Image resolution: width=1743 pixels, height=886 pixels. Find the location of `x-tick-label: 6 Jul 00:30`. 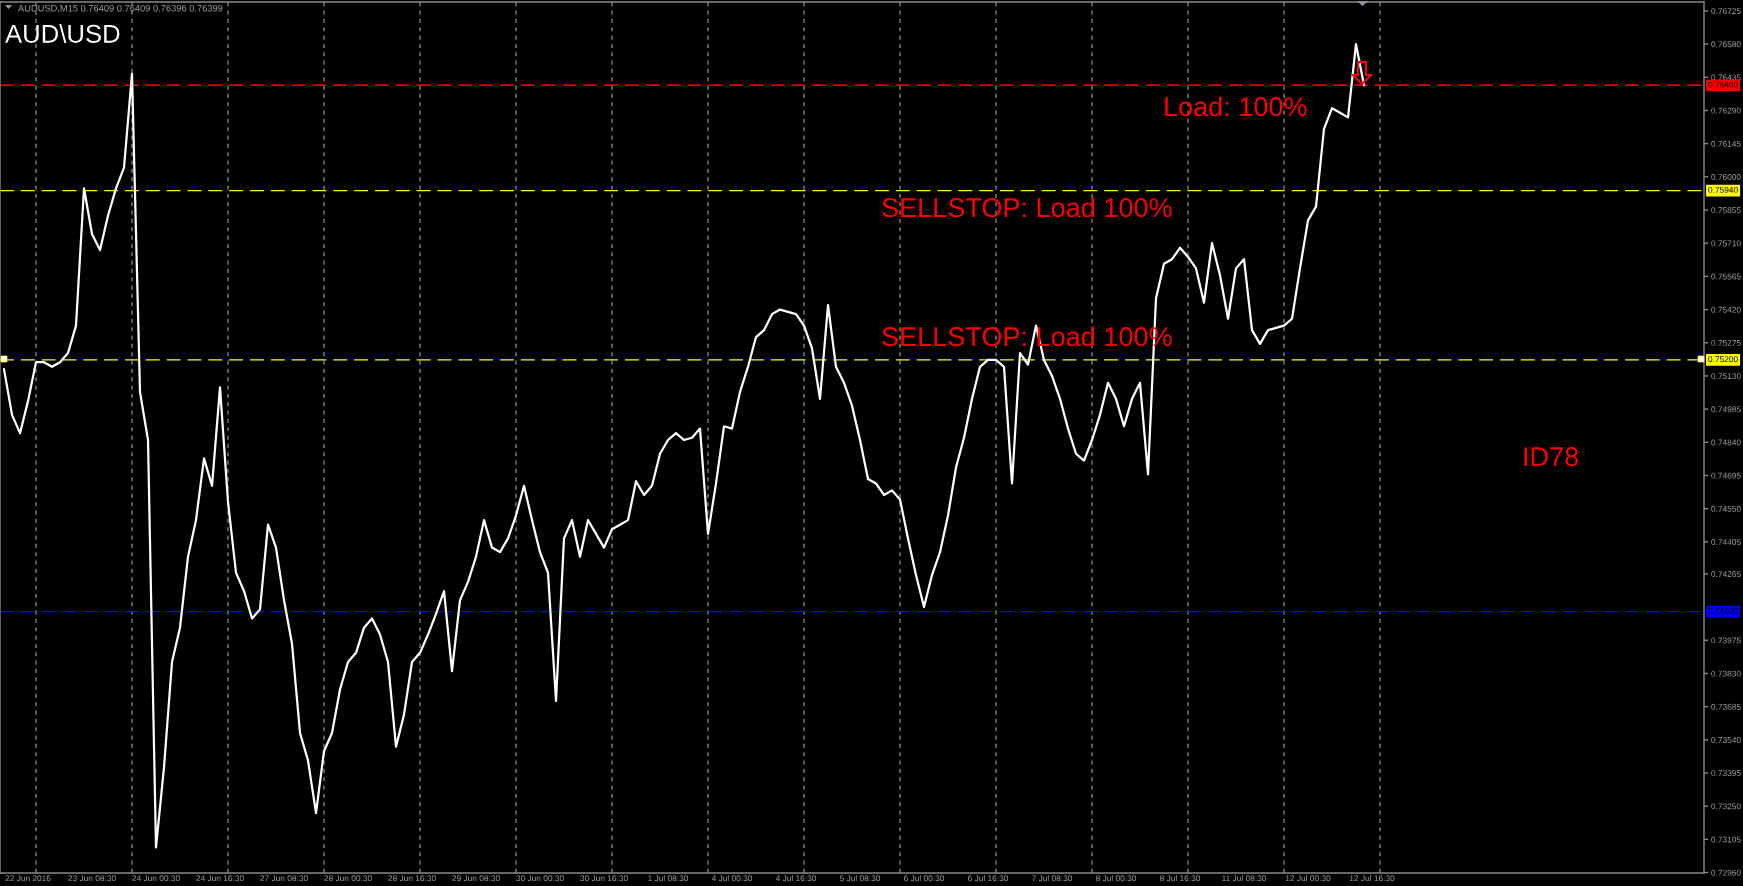

x-tick-label: 6 Jul 00:30 is located at coordinates (924, 878).